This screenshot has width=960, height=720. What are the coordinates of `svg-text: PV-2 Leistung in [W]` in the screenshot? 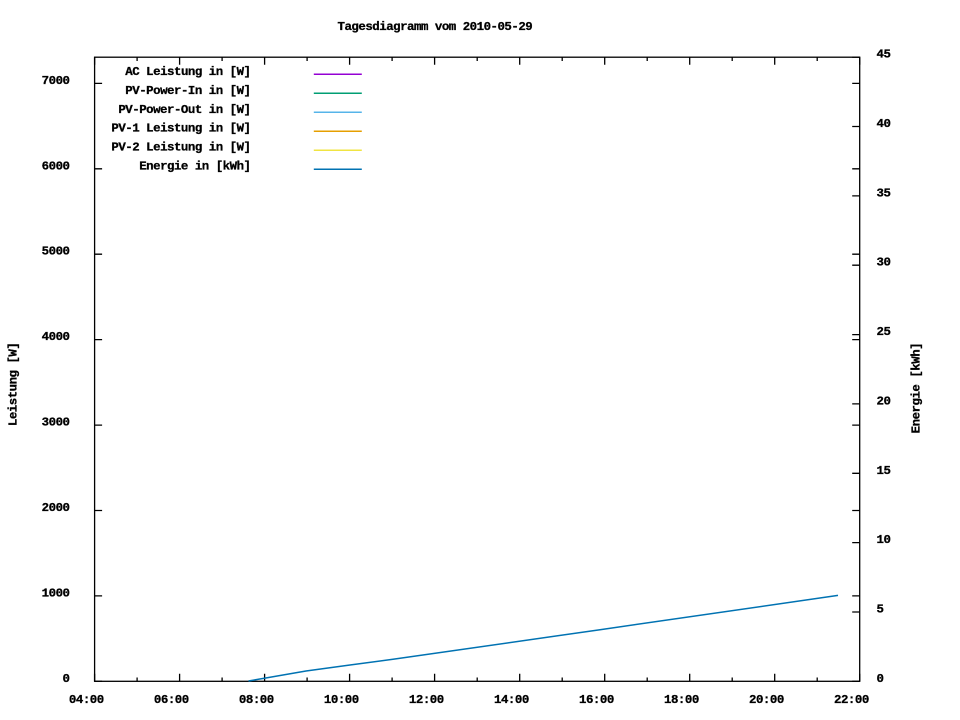 It's located at (180, 148).